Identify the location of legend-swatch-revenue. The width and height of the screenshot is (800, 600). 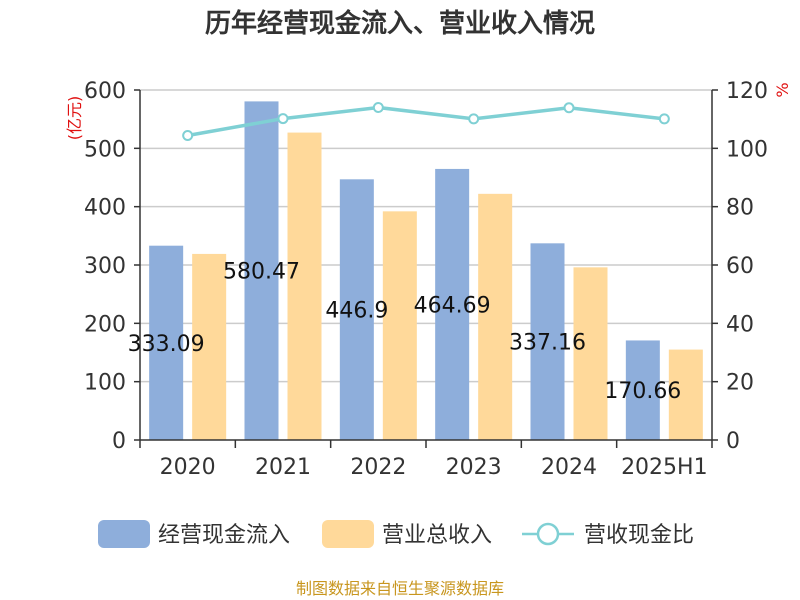
(348, 534).